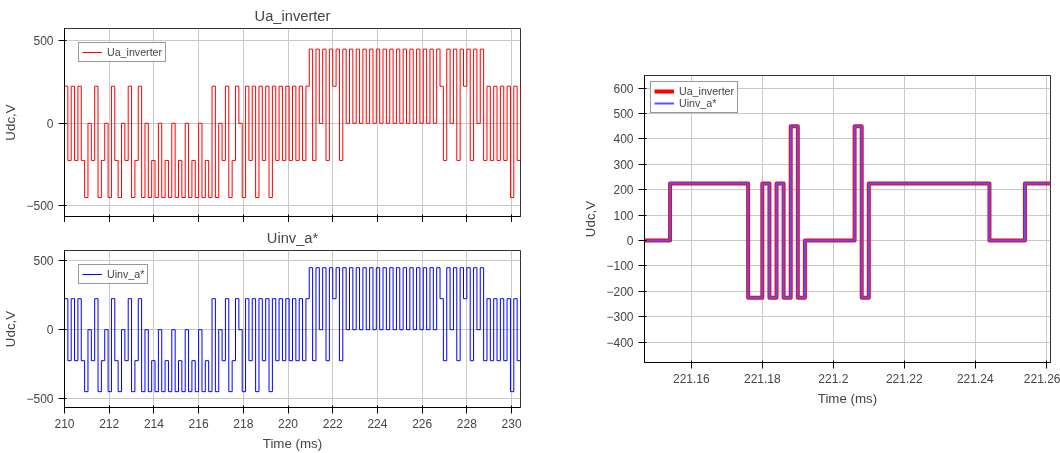  What do you see at coordinates (691, 378) in the screenshot?
I see `x-tick-label: 221.16` at bounding box center [691, 378].